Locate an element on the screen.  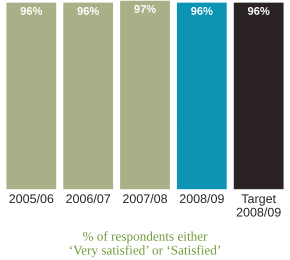
x-tick-label: 2006/07 is located at coordinates (88, 199).